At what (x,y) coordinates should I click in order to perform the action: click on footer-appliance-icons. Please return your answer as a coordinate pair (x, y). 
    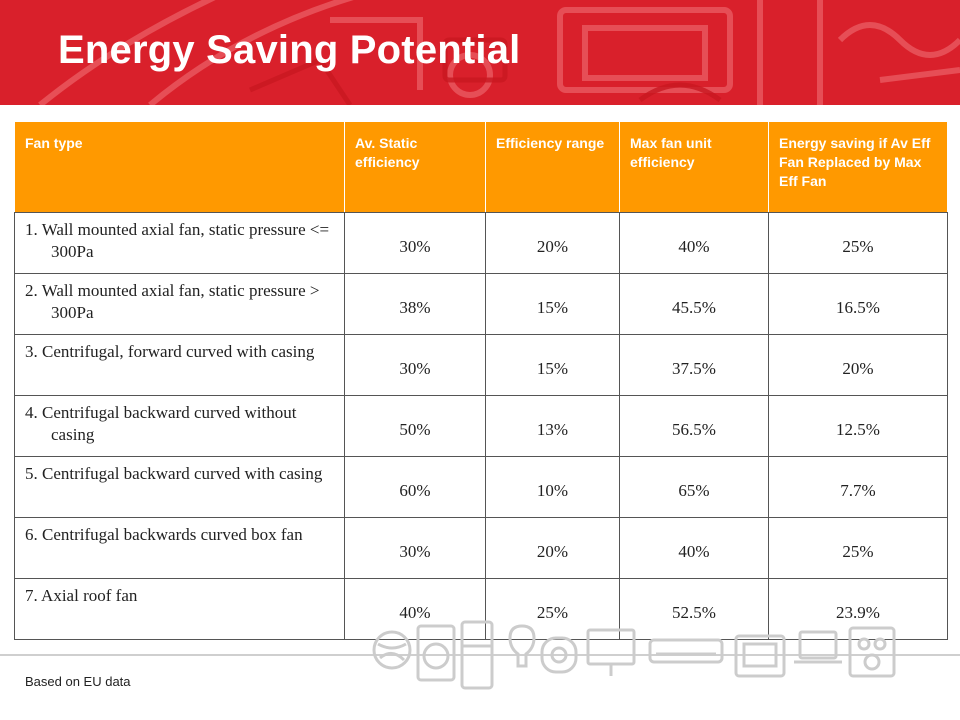
    Looking at the image, I should click on (634, 655).